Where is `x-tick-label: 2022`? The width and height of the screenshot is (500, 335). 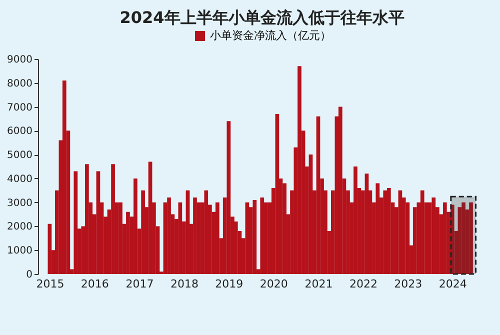
x-tick-label: 2022 is located at coordinates (363, 284).